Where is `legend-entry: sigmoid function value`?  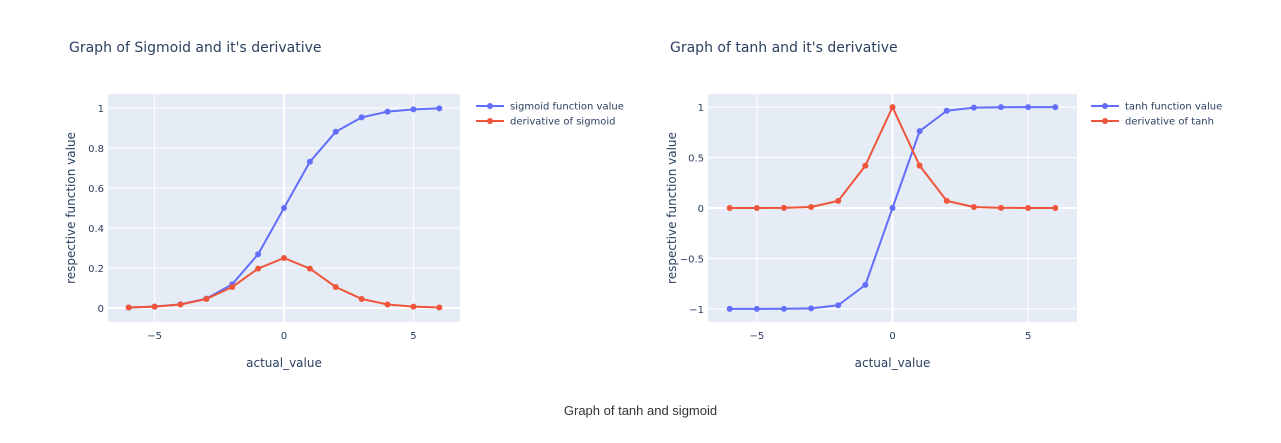
legend-entry: sigmoid function value is located at coordinates (550, 107).